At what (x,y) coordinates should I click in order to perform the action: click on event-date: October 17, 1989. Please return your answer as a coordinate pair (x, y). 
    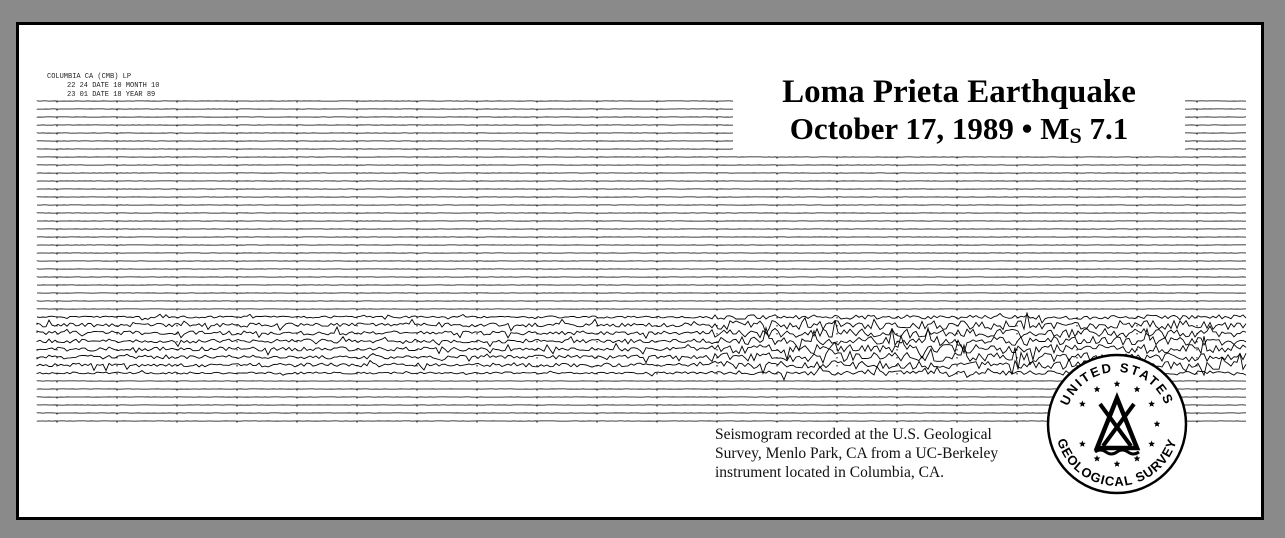
    Looking at the image, I should click on (901, 128).